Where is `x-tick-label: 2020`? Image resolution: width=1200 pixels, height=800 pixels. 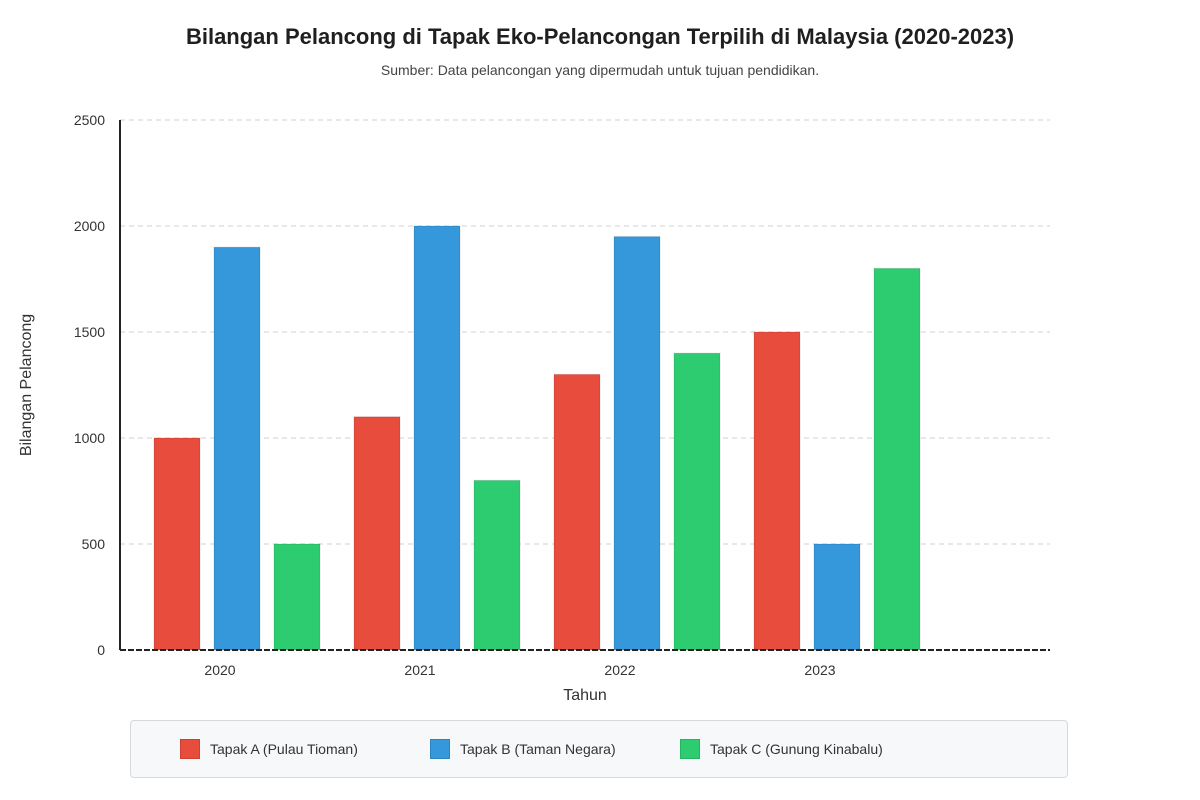
x-tick-label: 2020 is located at coordinates (219, 670).